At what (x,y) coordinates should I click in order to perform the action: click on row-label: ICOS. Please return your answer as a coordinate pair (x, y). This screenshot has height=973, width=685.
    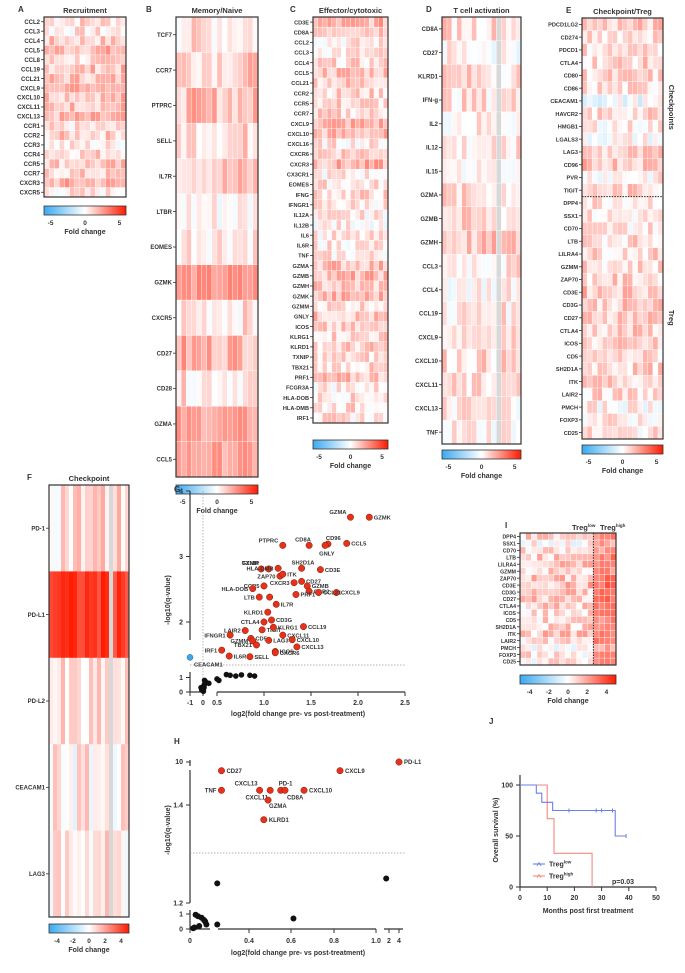
    Looking at the image, I should click on (509, 614).